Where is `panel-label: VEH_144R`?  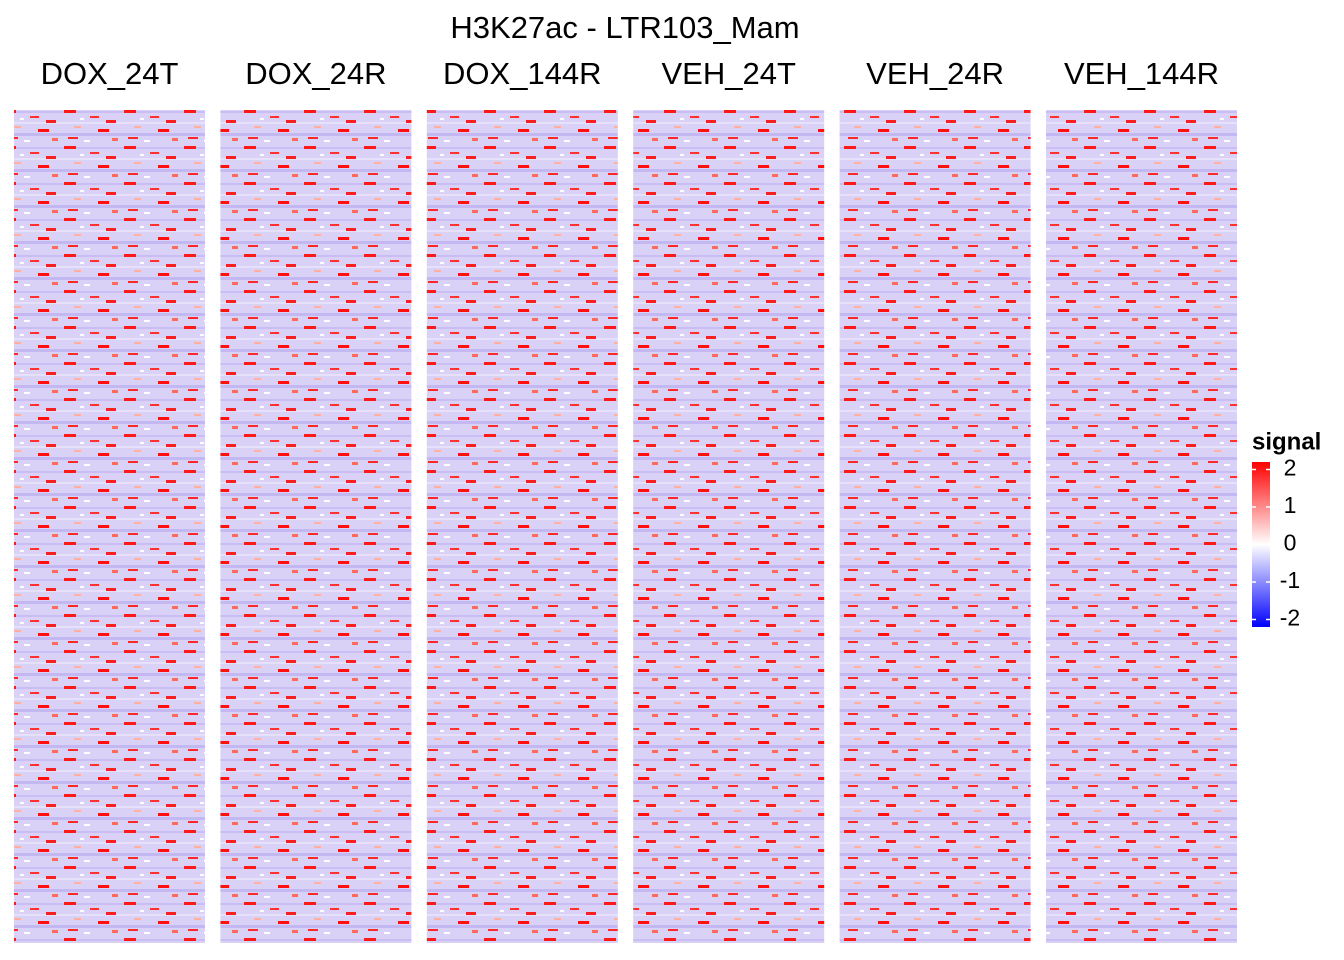 panel-label: VEH_144R is located at coordinates (1141, 73).